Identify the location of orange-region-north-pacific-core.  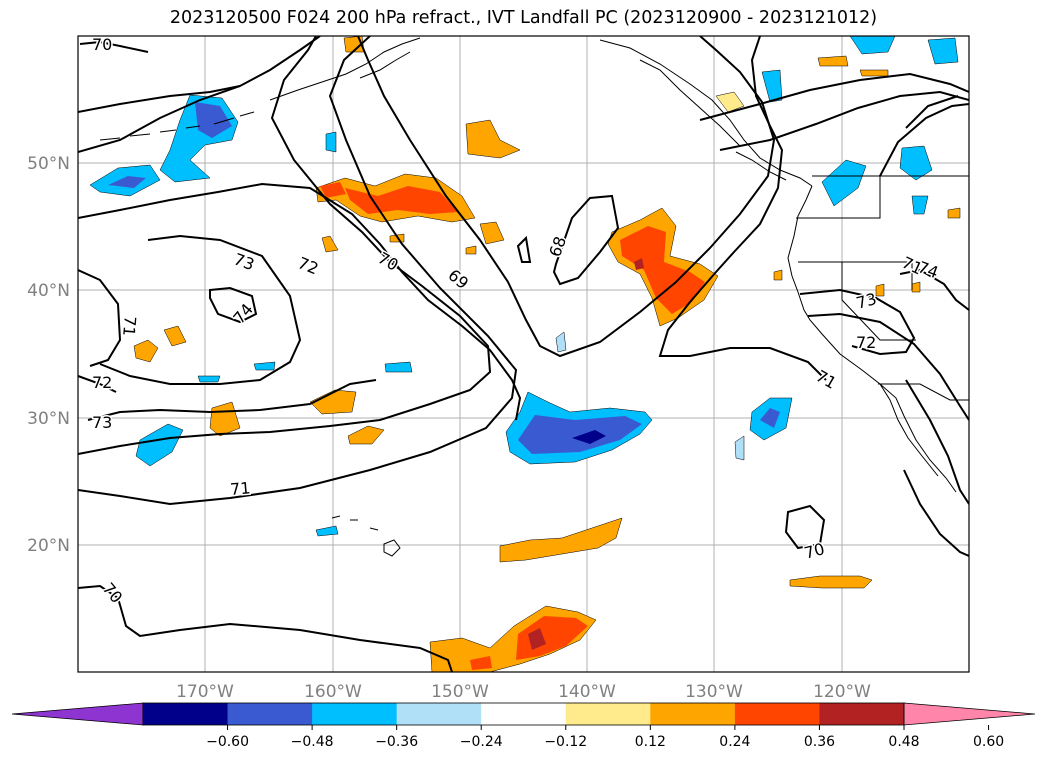
(401, 200).